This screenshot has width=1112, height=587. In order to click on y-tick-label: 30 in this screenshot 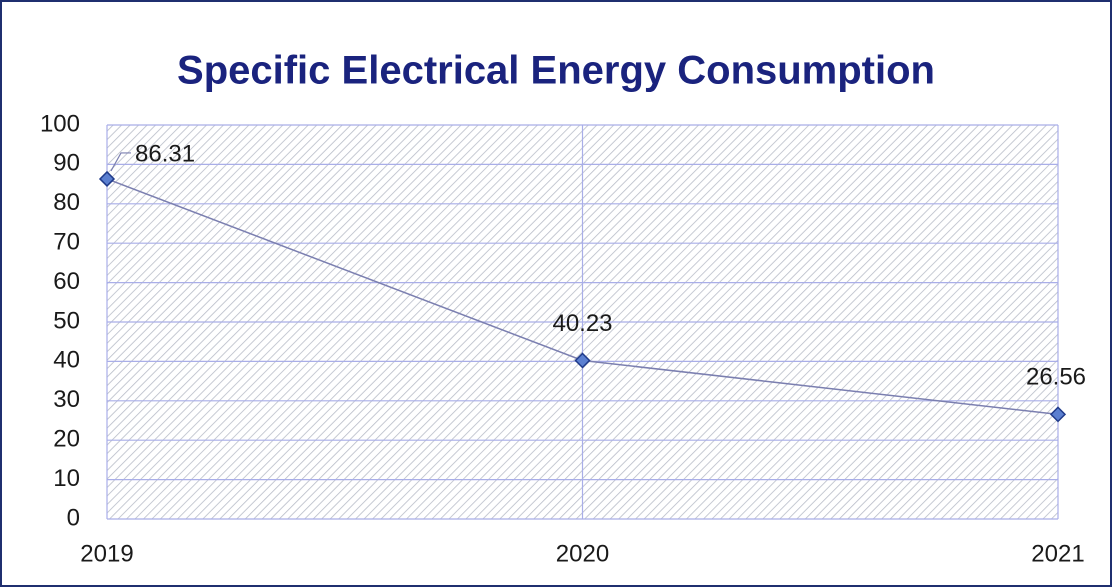, I will do `click(66, 399)`.